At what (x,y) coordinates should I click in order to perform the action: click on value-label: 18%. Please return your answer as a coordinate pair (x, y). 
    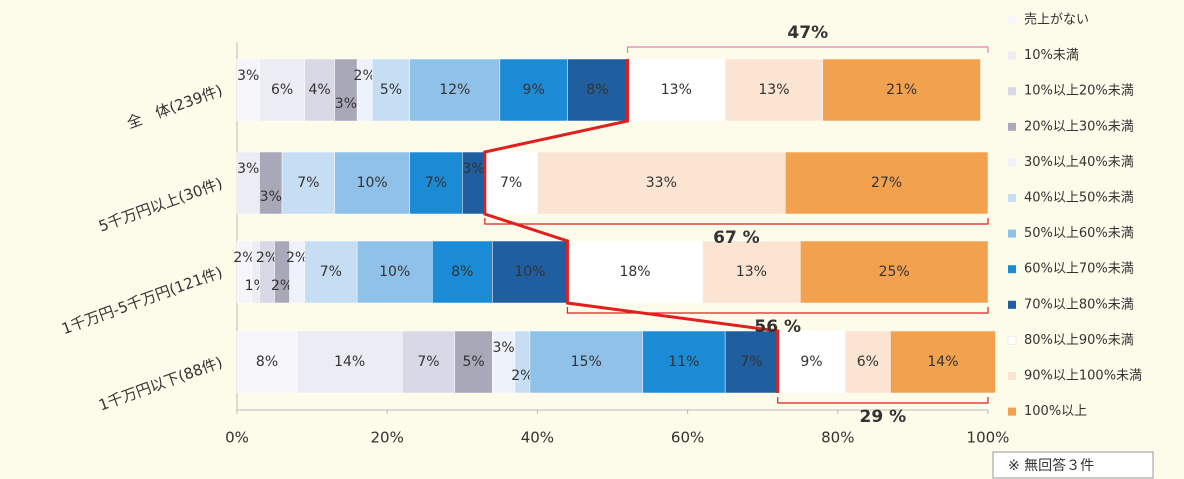
    Looking at the image, I should click on (634, 272).